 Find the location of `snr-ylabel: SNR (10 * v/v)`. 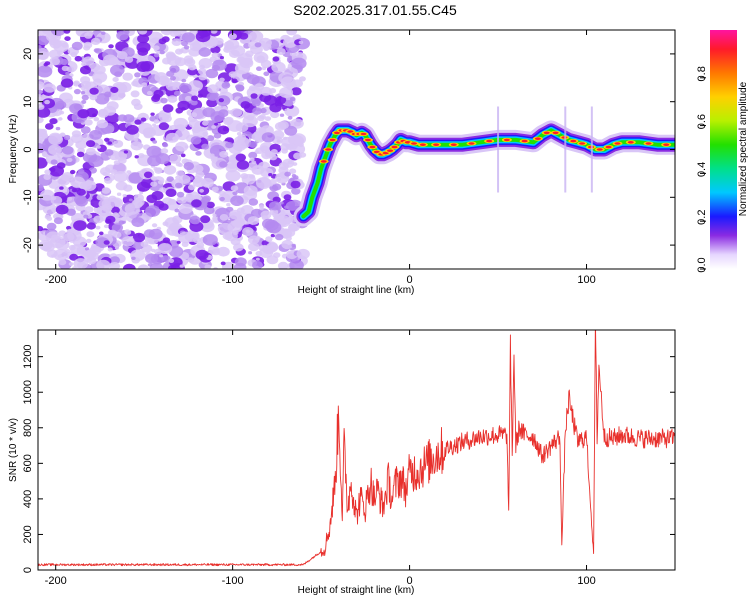

snr-ylabel: SNR (10 * v/v) is located at coordinates (13, 450).